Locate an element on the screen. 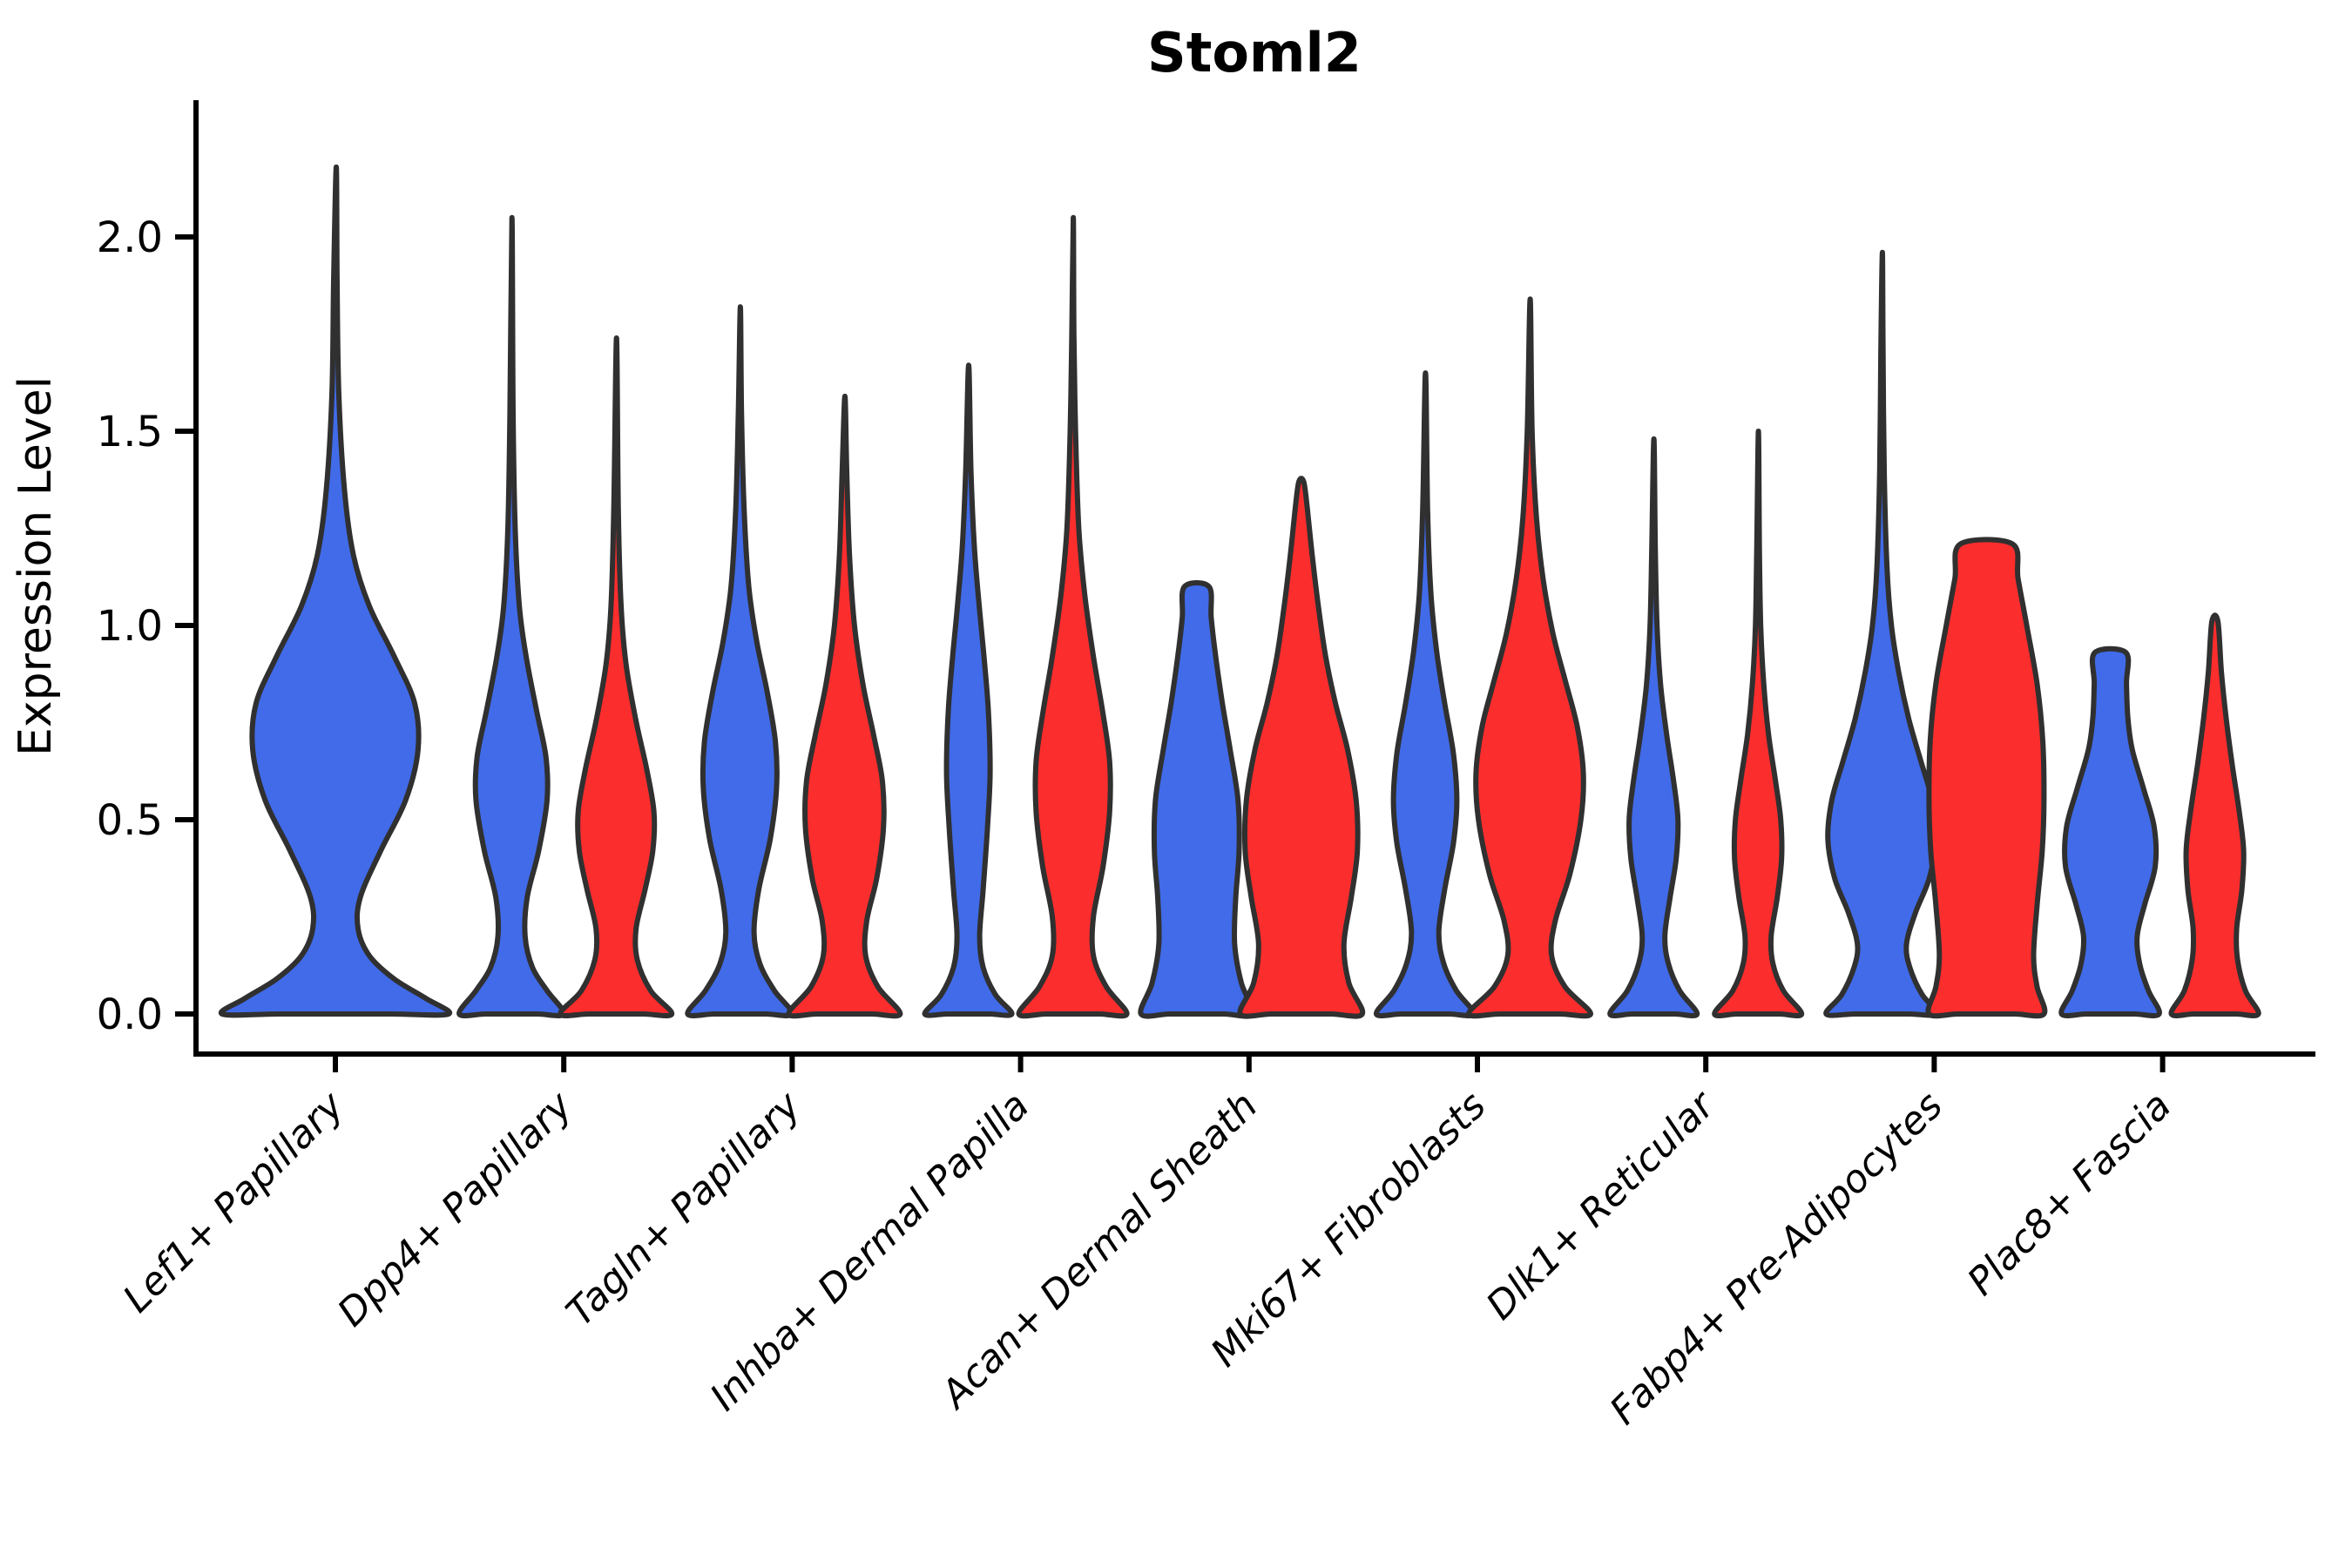 Image resolution: width=2352 pixels, height=1568 pixels. x-tick-label: Tagln+ Papillary is located at coordinates (683, 1209).